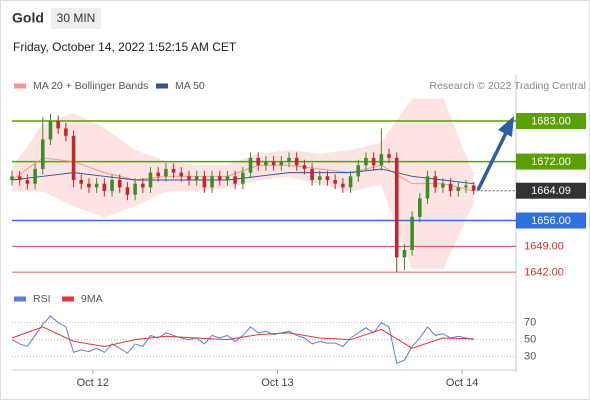  Describe the element at coordinates (93, 383) in the screenshot. I see `x-tick-label: Oct 12` at that location.